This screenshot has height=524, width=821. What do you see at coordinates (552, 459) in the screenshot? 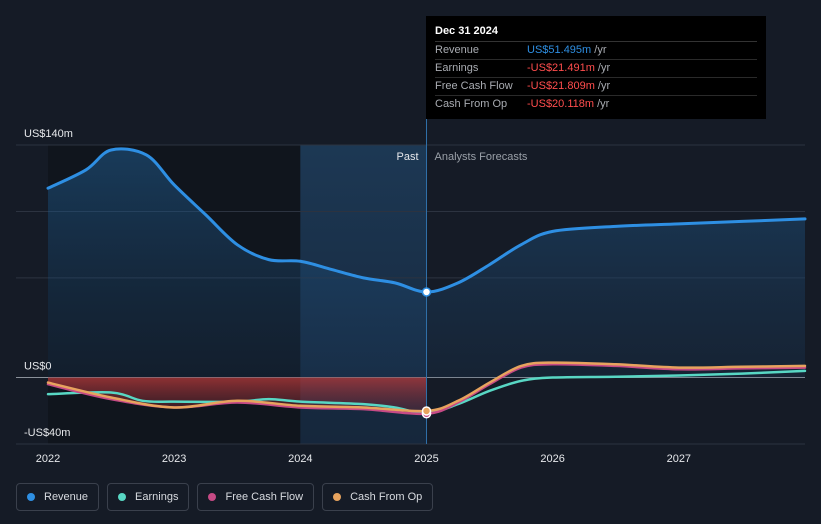
I see `x-tick-label: 2026` at bounding box center [552, 459].